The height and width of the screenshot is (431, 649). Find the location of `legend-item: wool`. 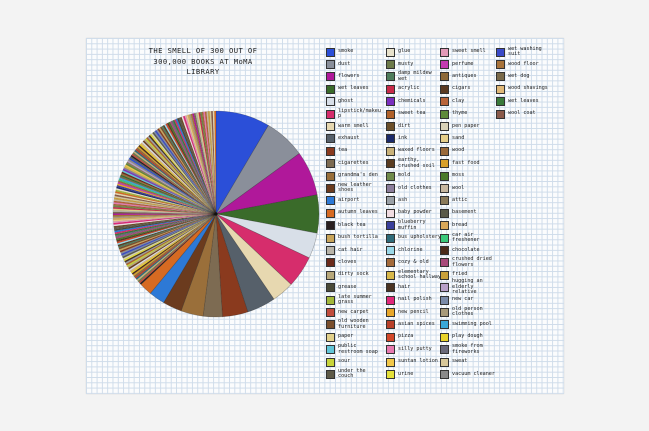

legend-item: wool is located at coordinates (468, 188).